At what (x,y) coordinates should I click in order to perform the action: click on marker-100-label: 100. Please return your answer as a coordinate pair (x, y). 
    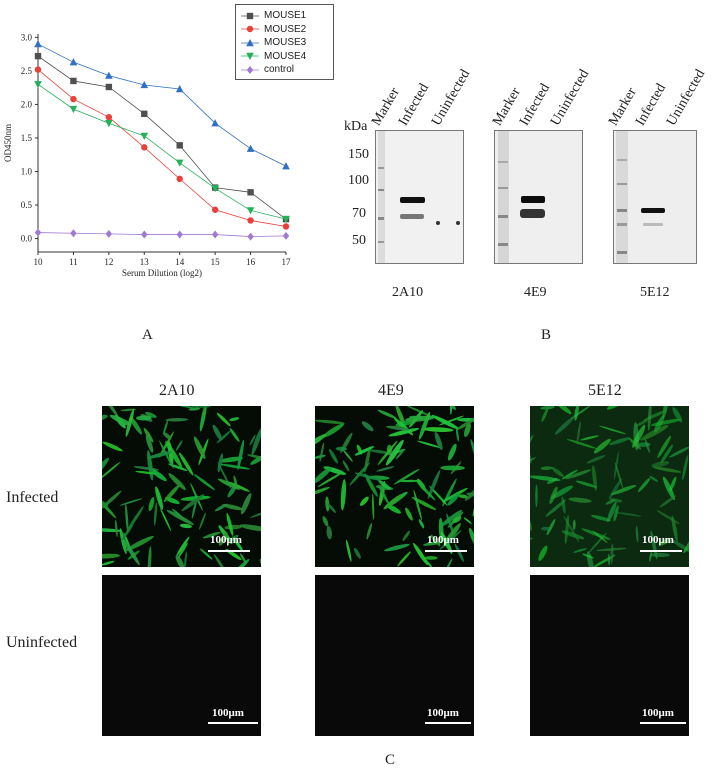
    Looking at the image, I should click on (358, 180).